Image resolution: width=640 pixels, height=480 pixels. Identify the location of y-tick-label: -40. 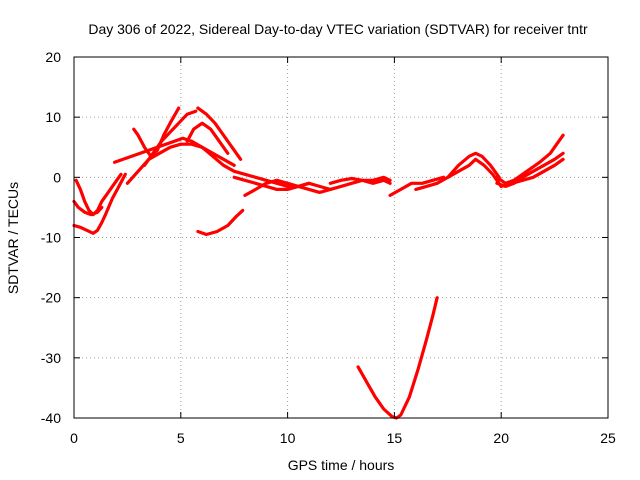
(51, 418).